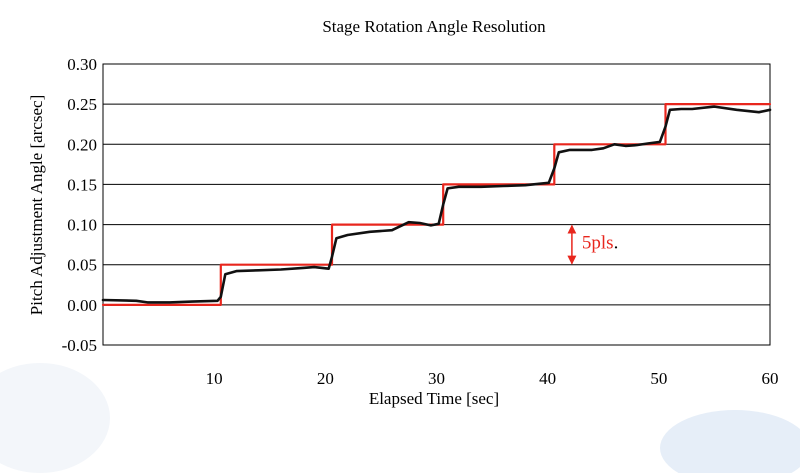 The width and height of the screenshot is (800, 473). I want to click on x-tick-label: 20, so click(325, 378).